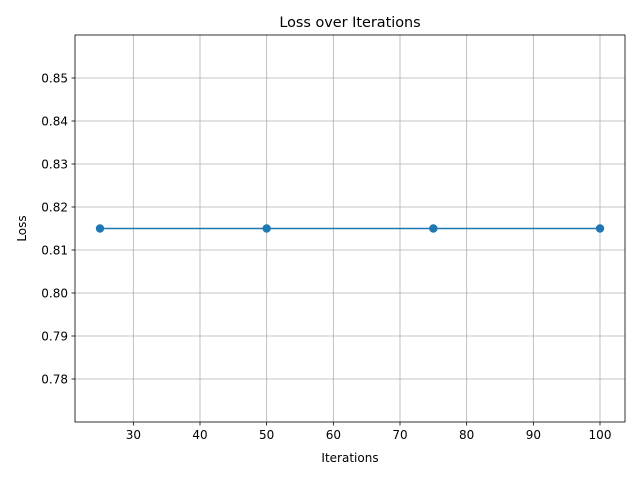 The width and height of the screenshot is (640, 484). What do you see at coordinates (54, 164) in the screenshot?
I see `y-tick-label: 0.83` at bounding box center [54, 164].